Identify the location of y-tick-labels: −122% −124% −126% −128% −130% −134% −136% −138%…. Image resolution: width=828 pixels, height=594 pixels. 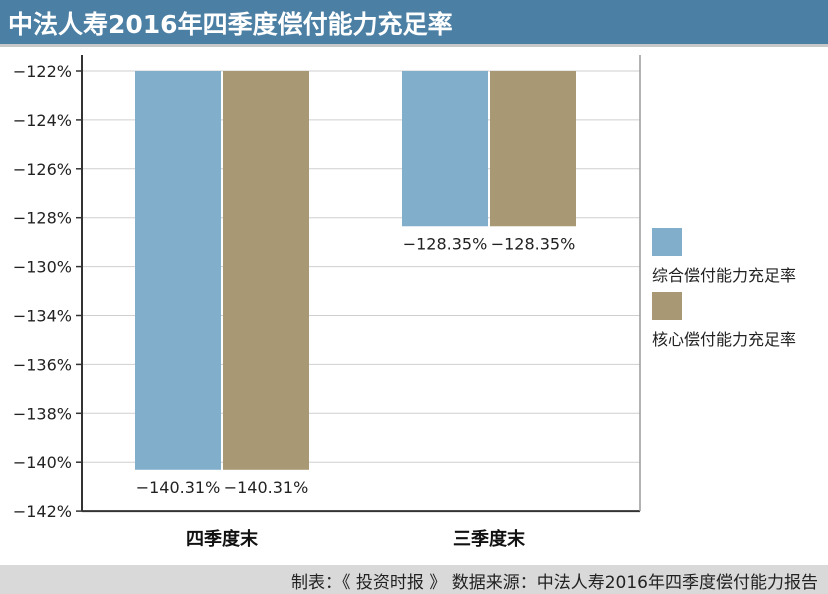
(42, 291).